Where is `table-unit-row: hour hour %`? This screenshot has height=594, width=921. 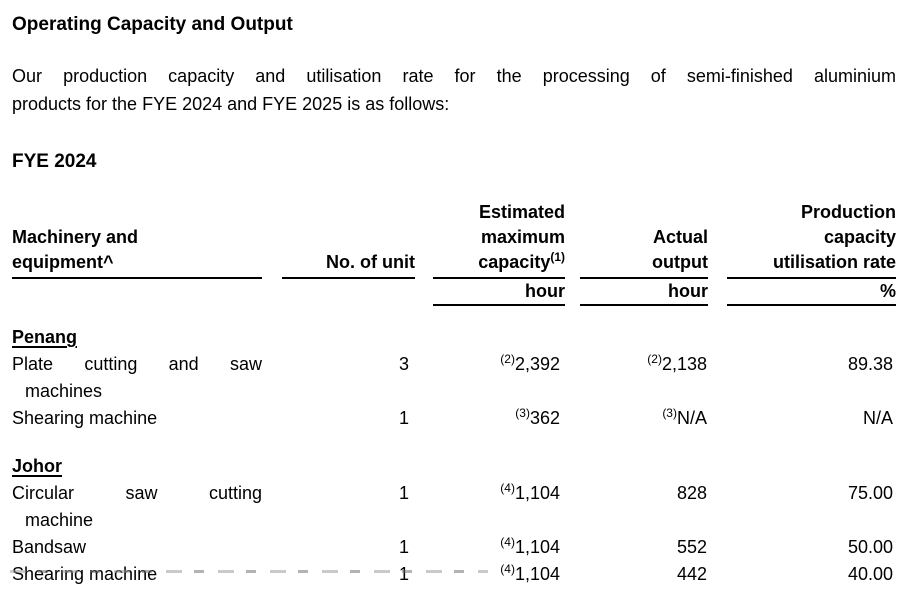
table-unit-row: hour hour % is located at coordinates (454, 292).